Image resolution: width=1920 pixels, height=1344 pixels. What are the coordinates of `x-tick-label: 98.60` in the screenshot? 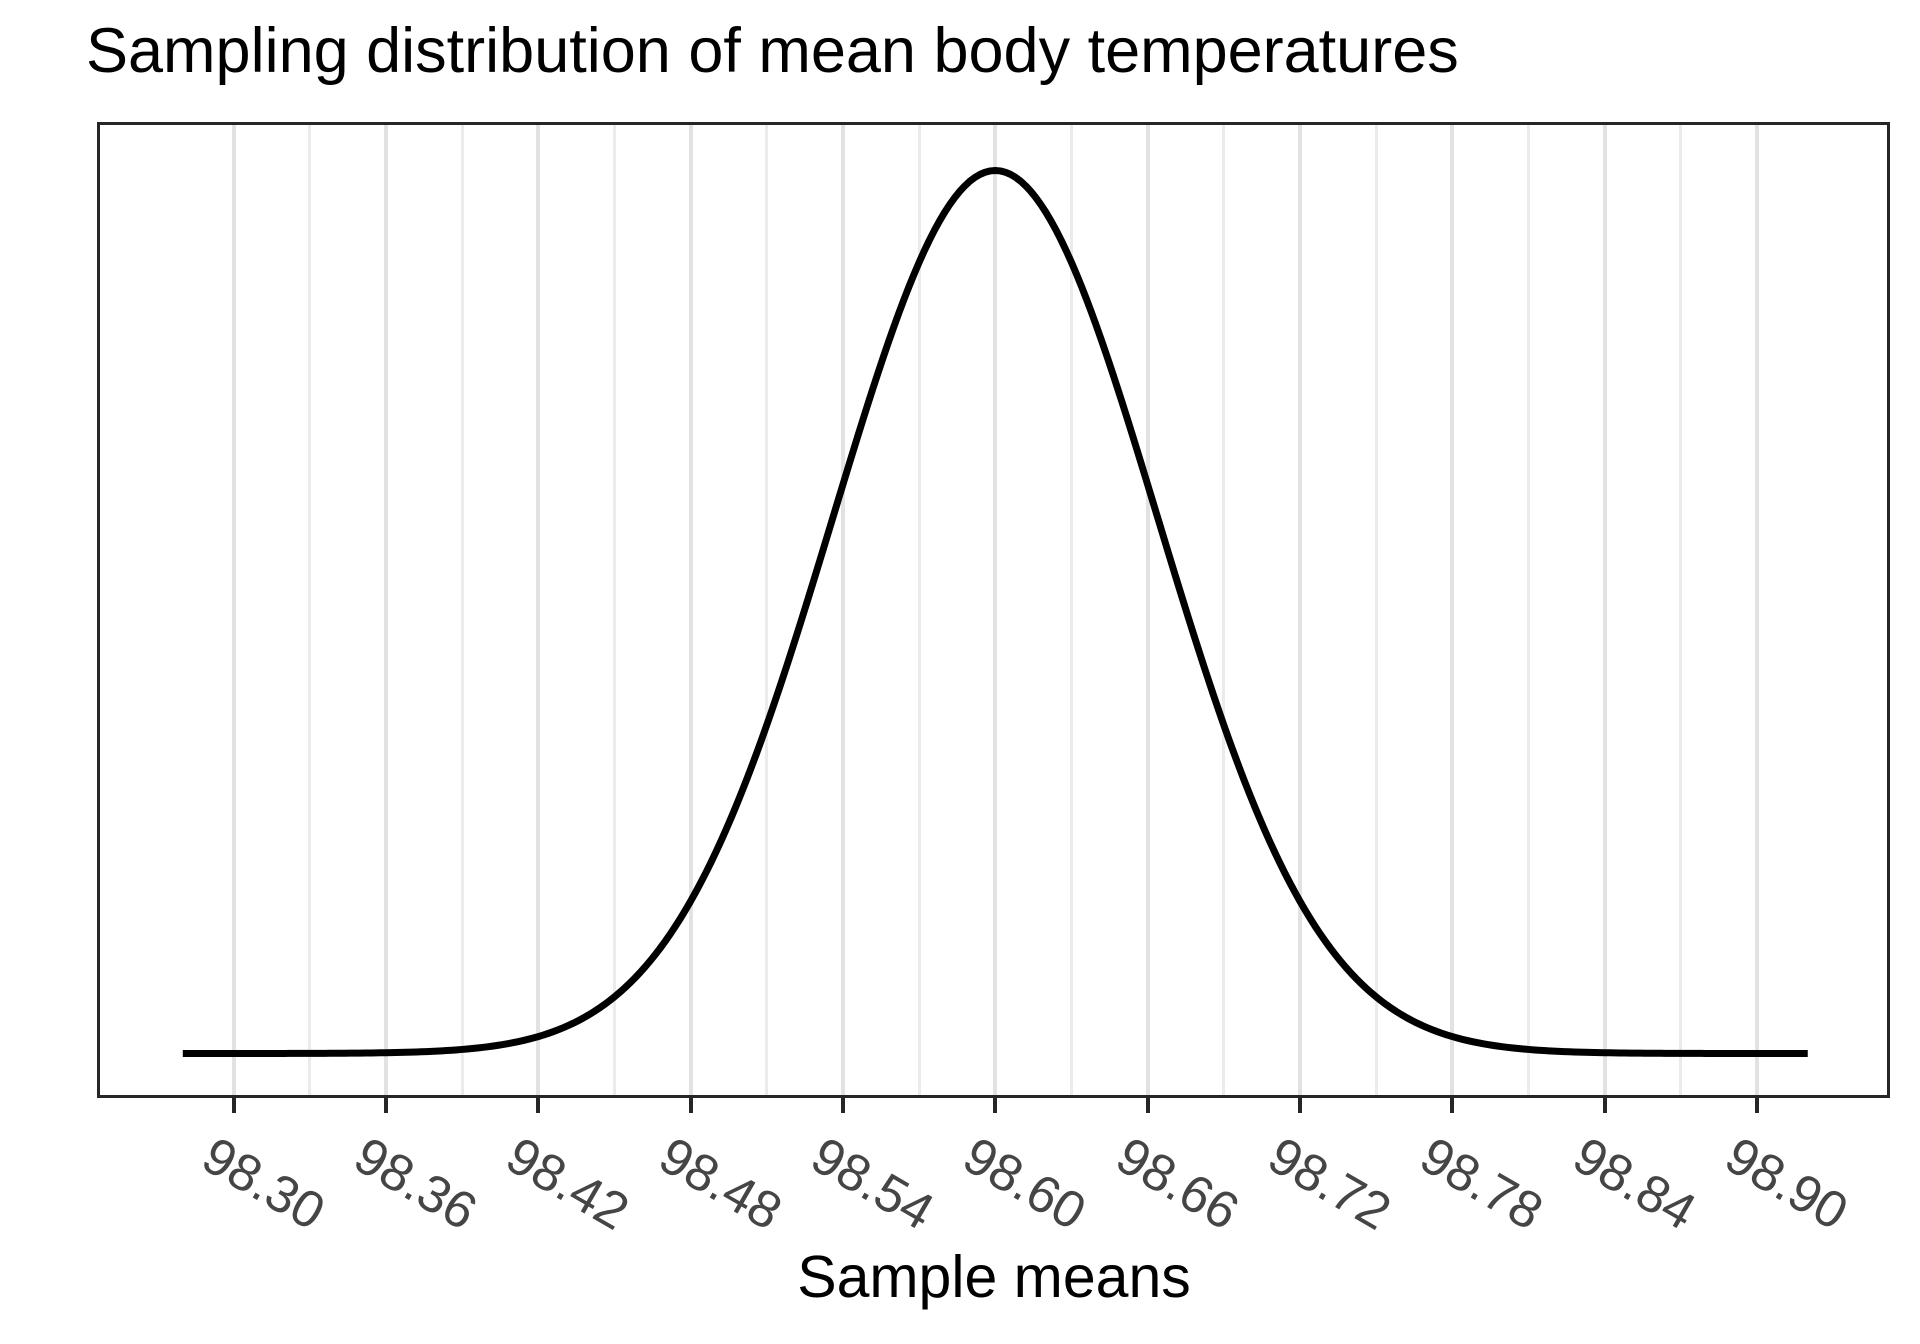 It's located at (1024, 1184).